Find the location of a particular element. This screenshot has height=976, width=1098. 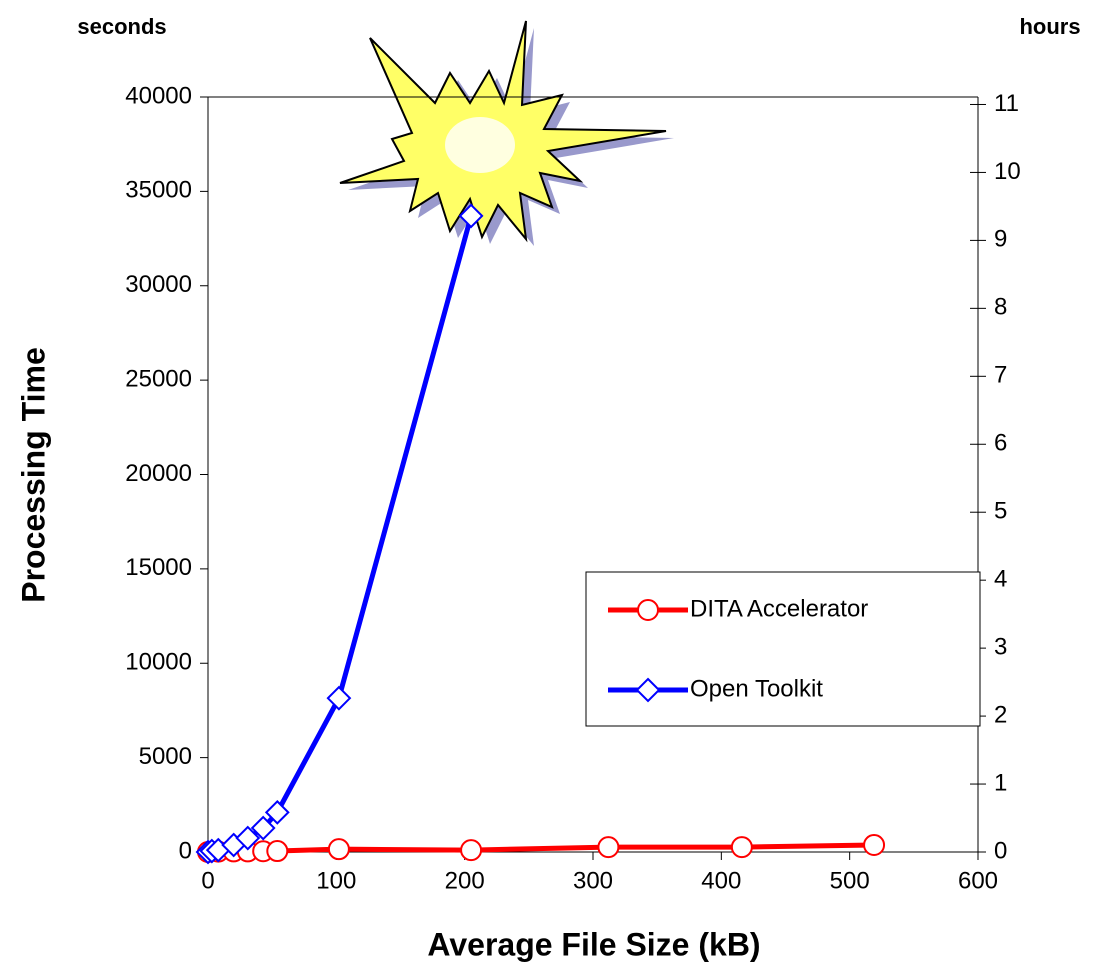

y-tick-label: 30000 is located at coordinates (158, 284).